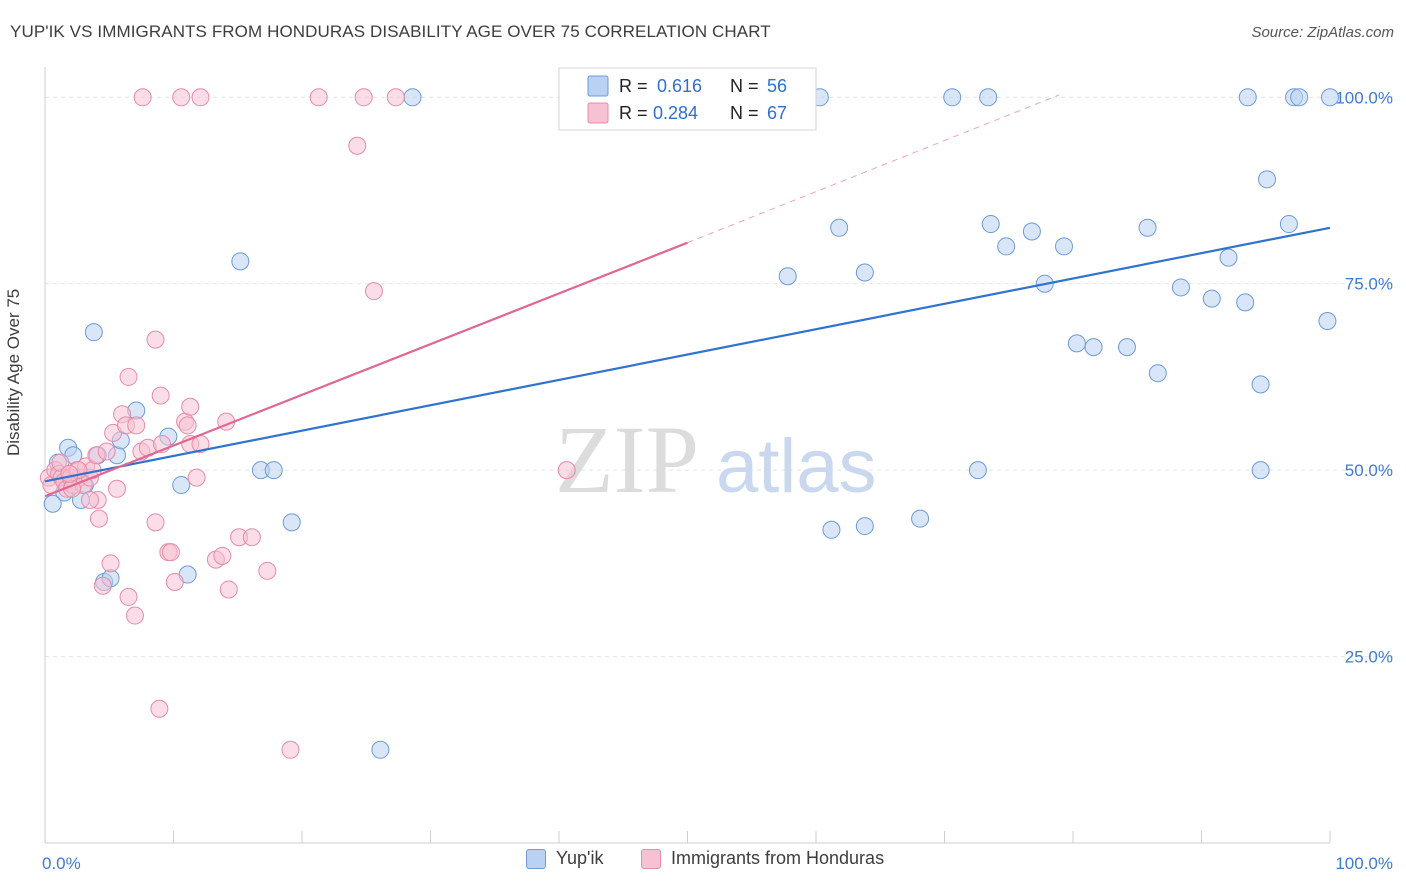 Image resolution: width=1406 pixels, height=892 pixels. Describe the element at coordinates (1369, 657) in the screenshot. I see `y-tick-label: 25.0%` at that location.